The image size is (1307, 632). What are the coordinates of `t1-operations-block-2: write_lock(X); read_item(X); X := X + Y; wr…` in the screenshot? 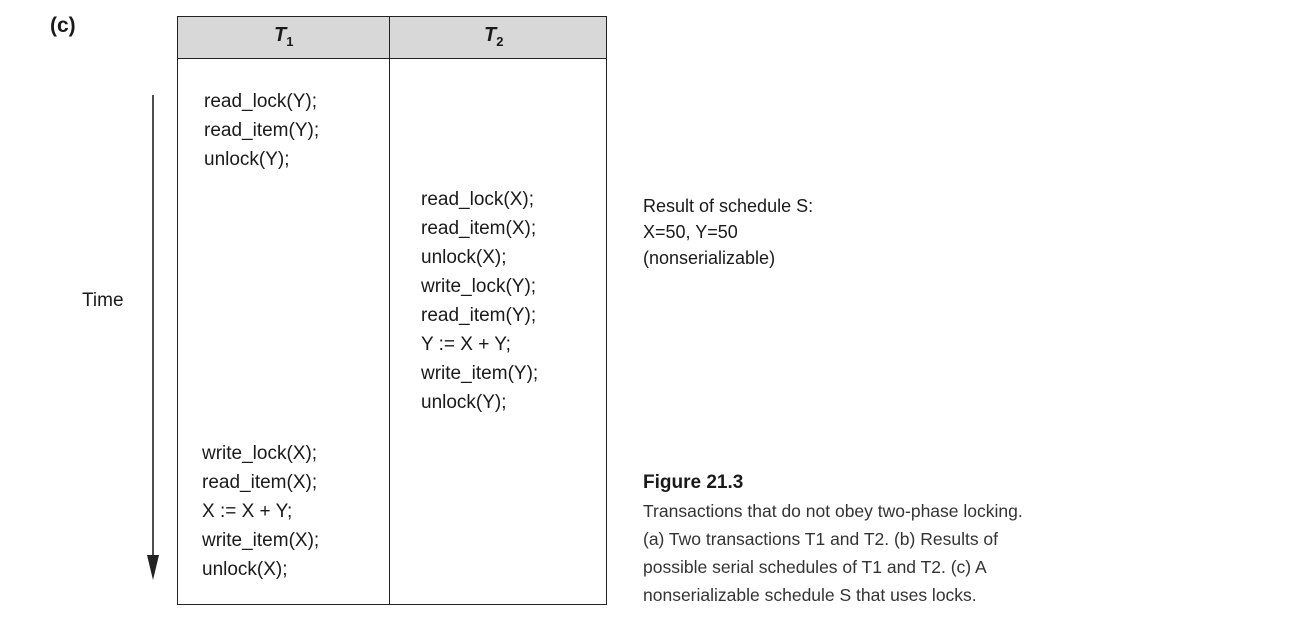 It's located at (260, 511).